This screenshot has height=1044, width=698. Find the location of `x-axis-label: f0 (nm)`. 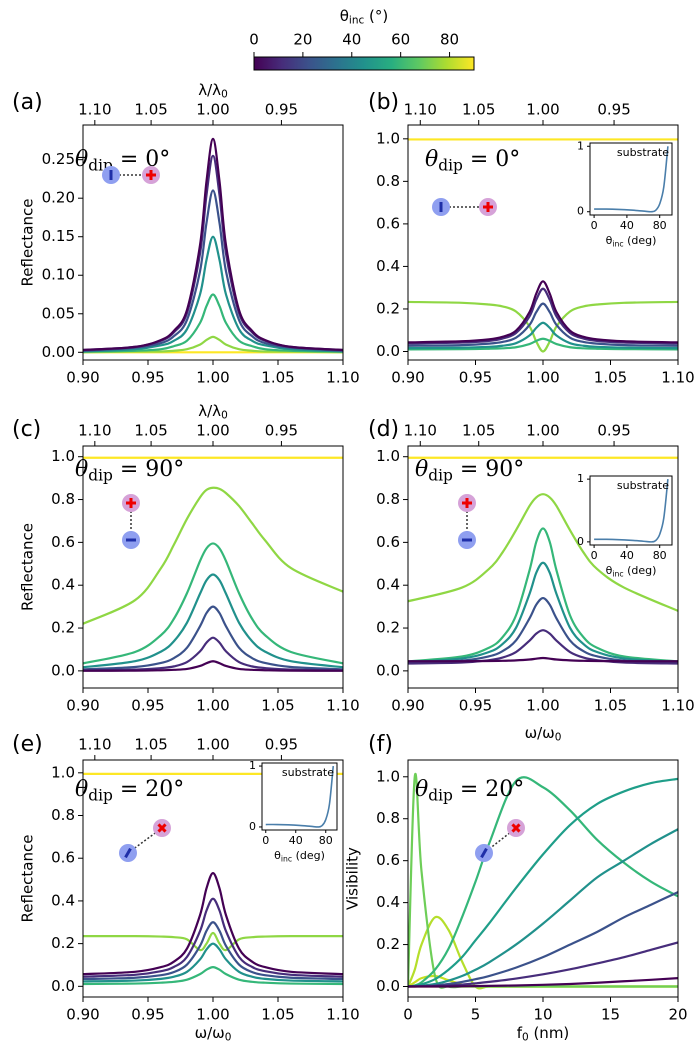

x-axis-label: f0 (nm) is located at coordinates (543, 1034).